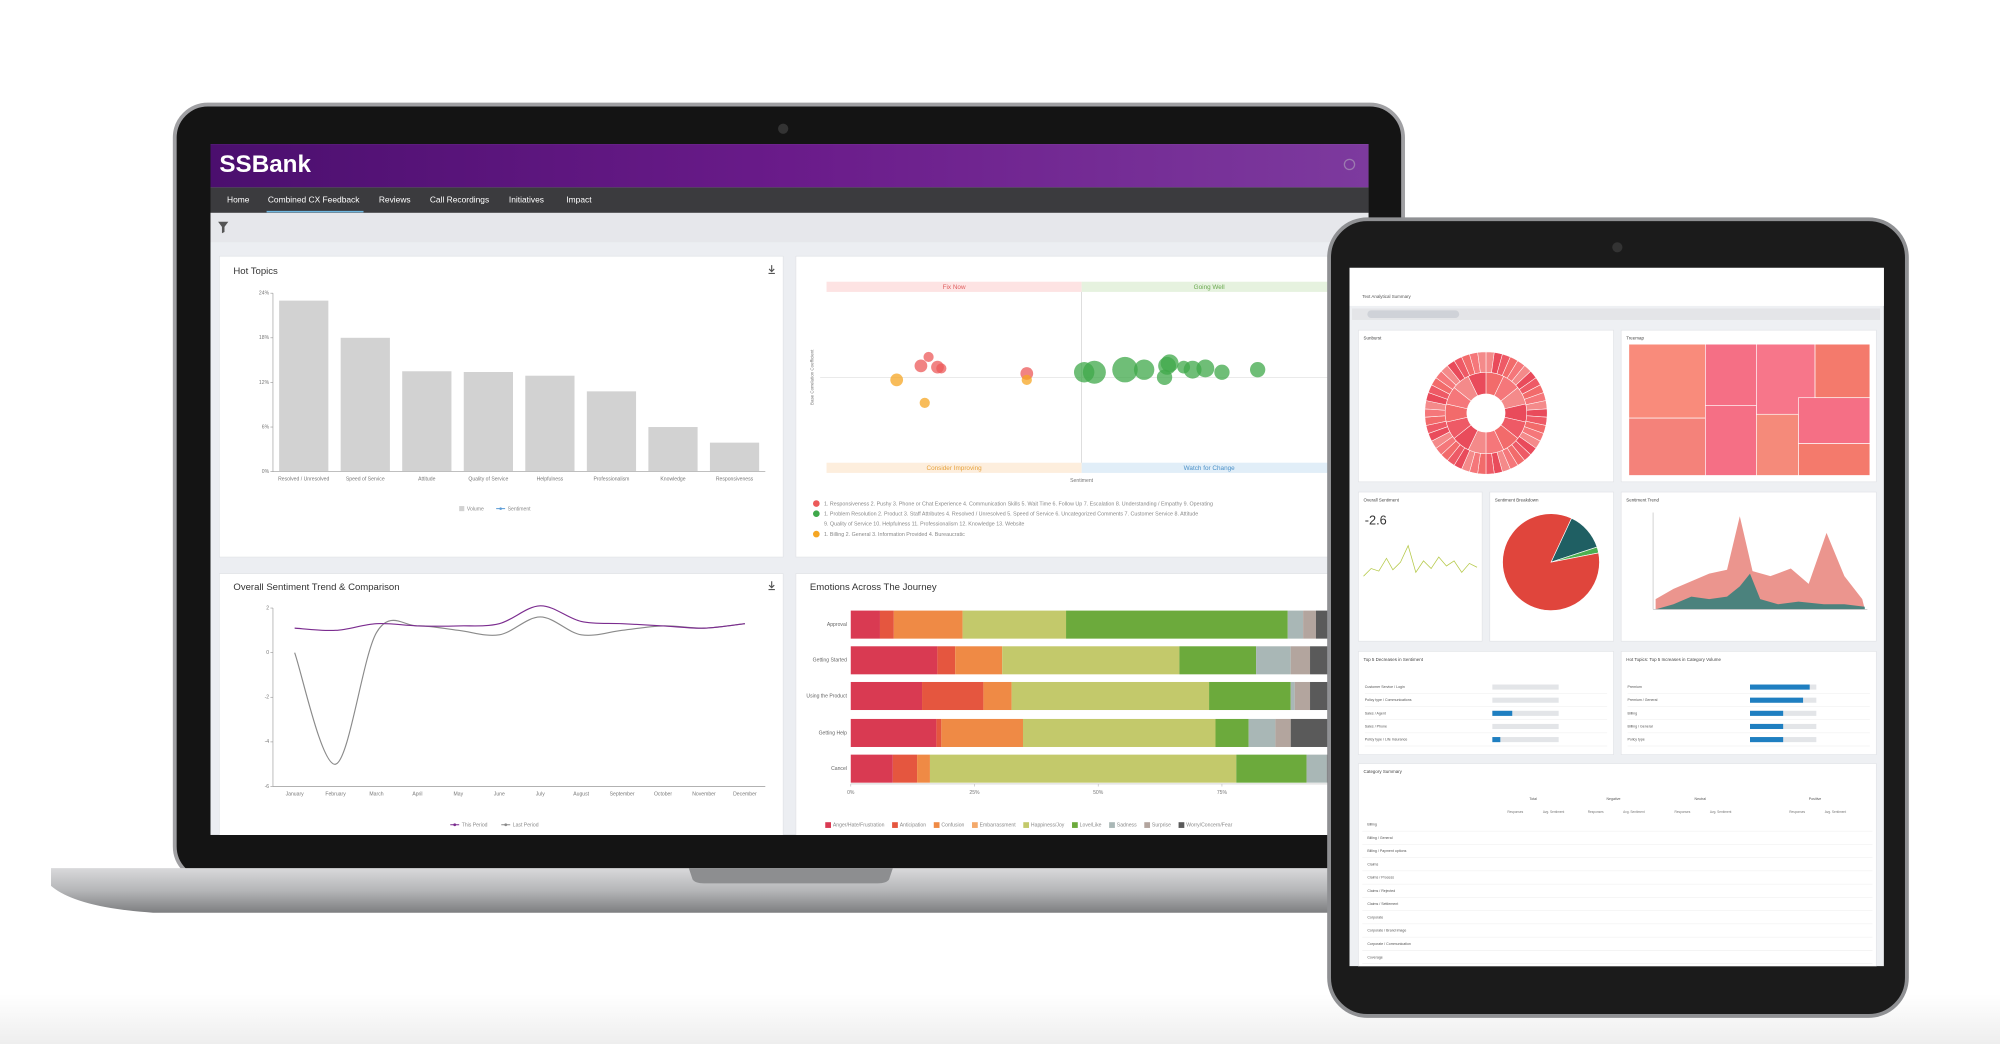 Image resolution: width=2000 pixels, height=1044 pixels. I want to click on x-tick-label: April, so click(417, 794).